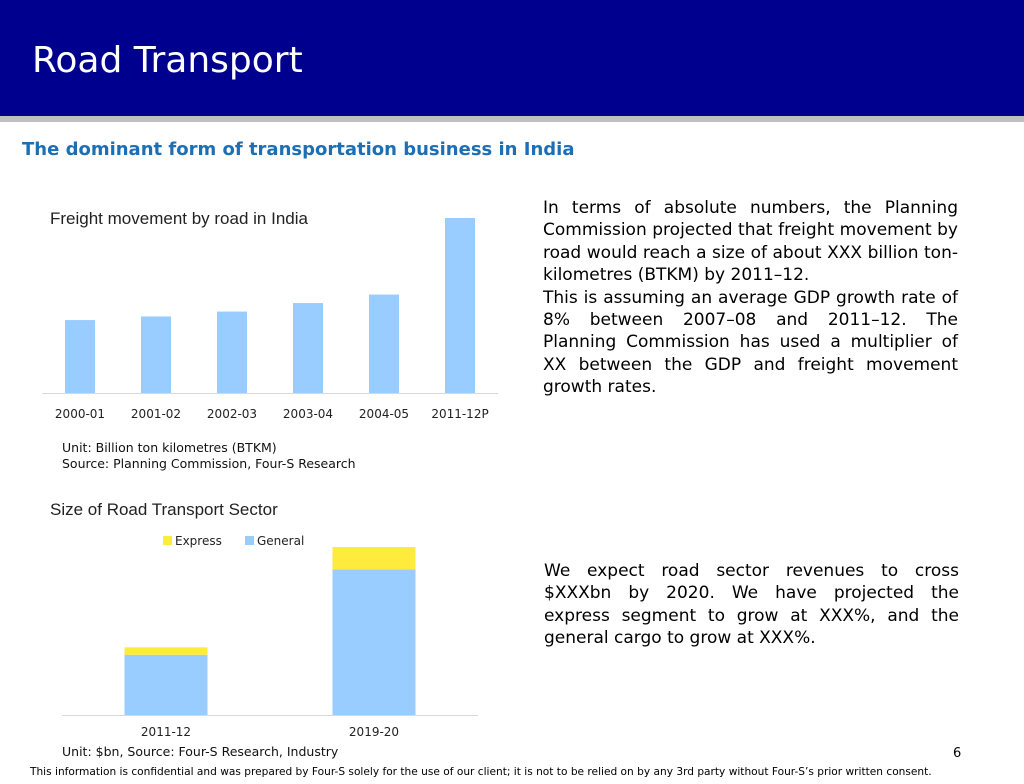  What do you see at coordinates (169, 447) in the screenshot?
I see `chart1-unit-note: Unit: Billion ton kilometres (BTKM)` at bounding box center [169, 447].